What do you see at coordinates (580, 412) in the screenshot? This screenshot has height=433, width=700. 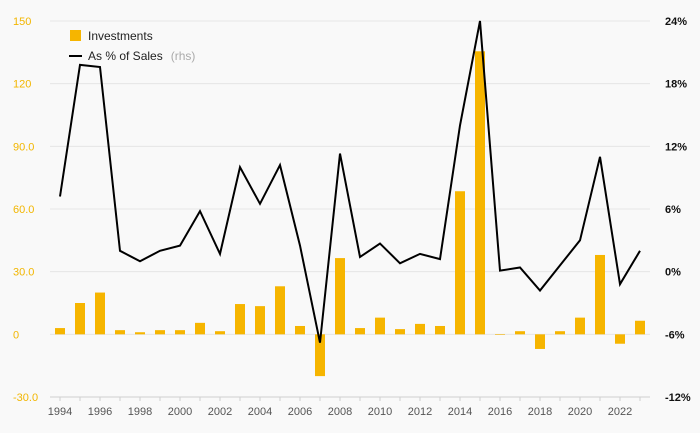 I see `x-tick-label: 2020` at bounding box center [580, 412].